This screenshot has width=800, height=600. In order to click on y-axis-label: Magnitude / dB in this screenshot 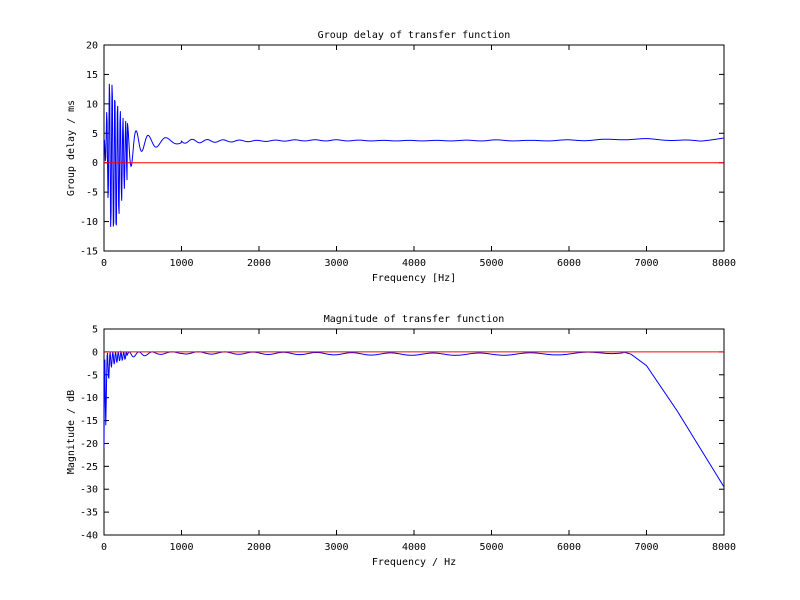, I will do `click(71, 432)`.